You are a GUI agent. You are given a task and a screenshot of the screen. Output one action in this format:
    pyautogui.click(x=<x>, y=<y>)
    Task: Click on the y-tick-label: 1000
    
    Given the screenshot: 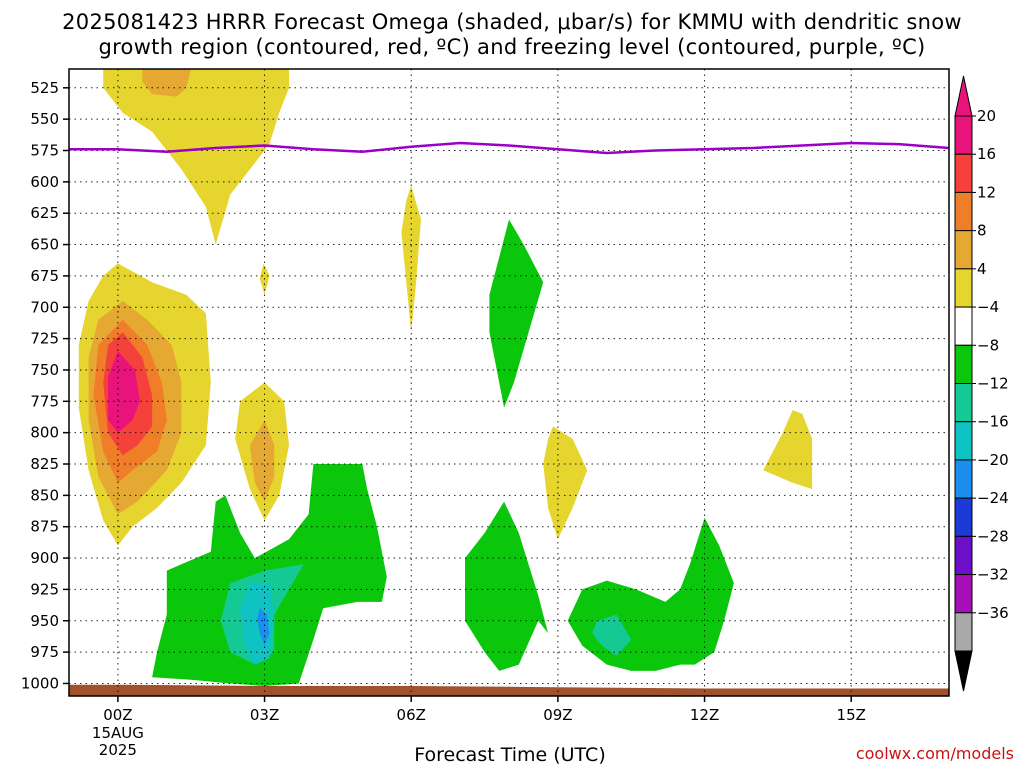 What is the action you would take?
    pyautogui.click(x=40, y=683)
    